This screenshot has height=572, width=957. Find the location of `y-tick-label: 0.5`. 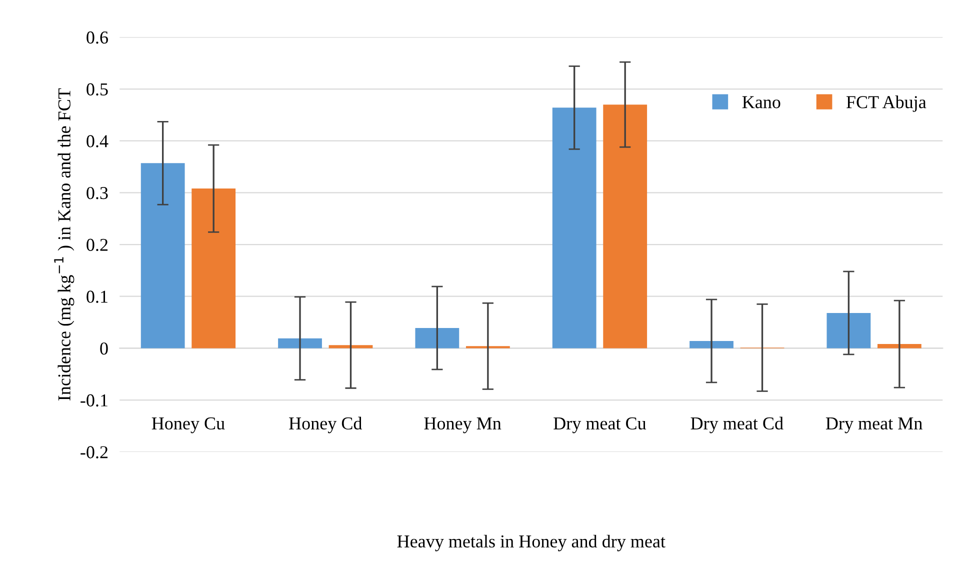

y-tick-label: 0.5 is located at coordinates (97, 89).